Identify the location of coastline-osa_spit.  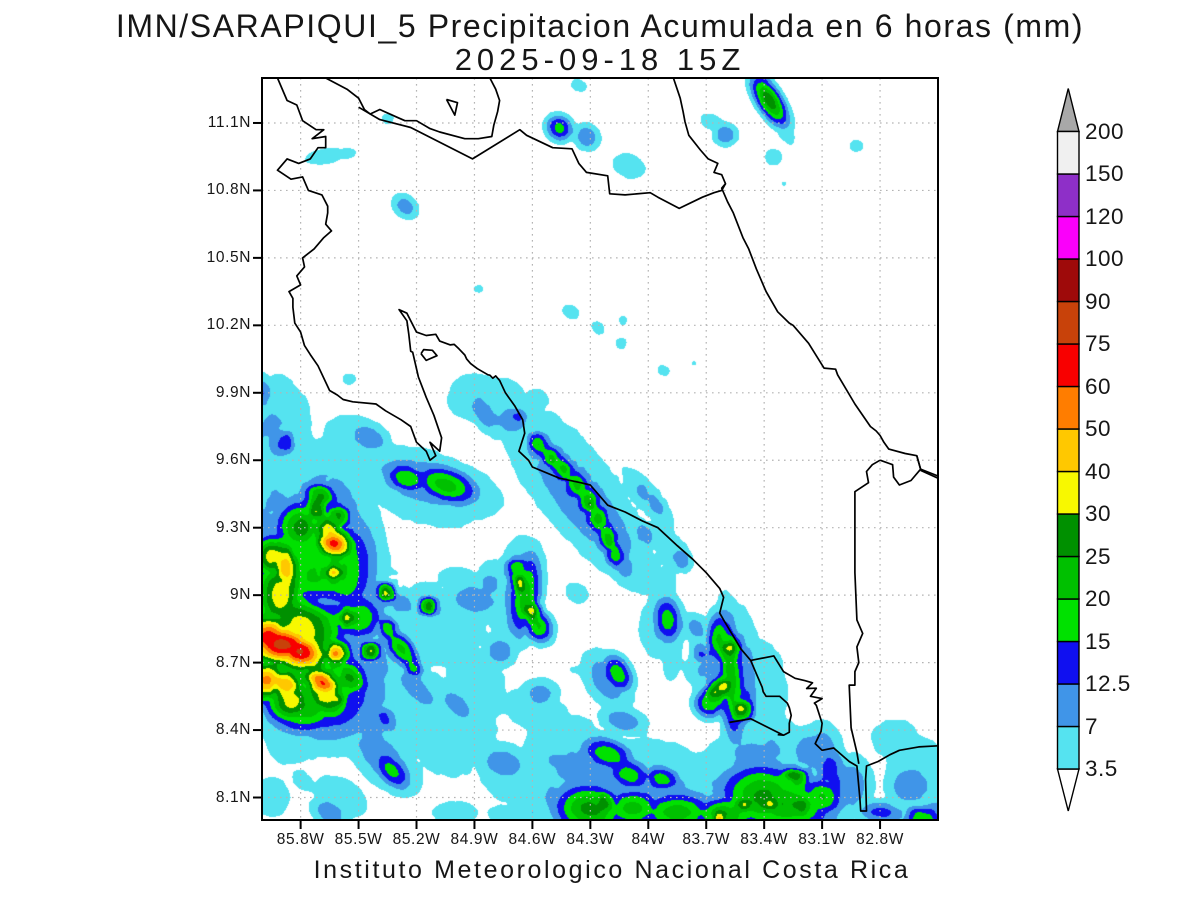
(756, 726).